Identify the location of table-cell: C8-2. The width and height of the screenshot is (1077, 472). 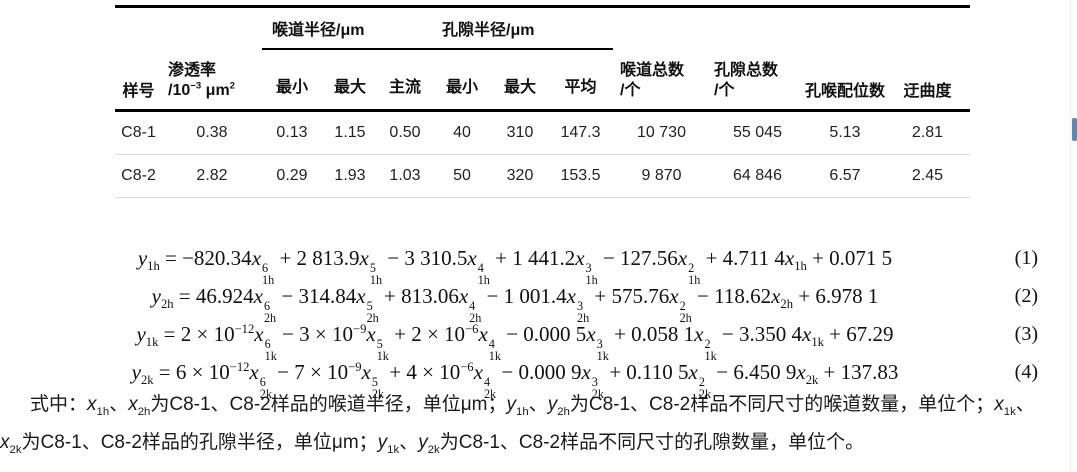
(138, 176).